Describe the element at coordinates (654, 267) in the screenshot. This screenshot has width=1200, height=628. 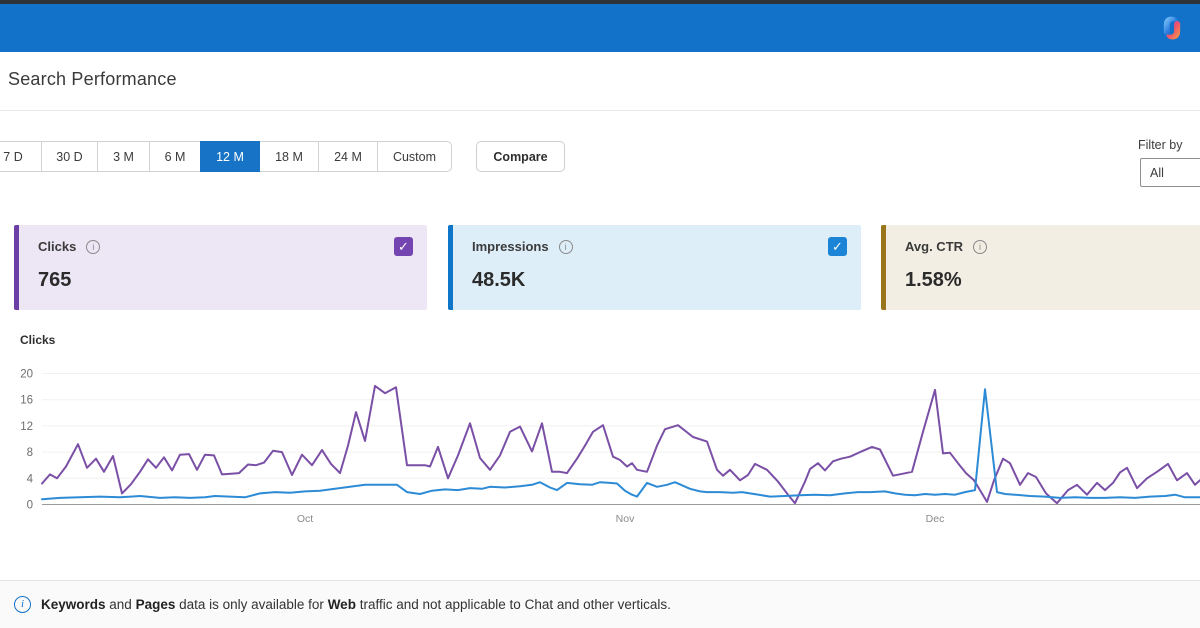
I see `impressions-card: Impressions i 48.5K ✓` at that location.